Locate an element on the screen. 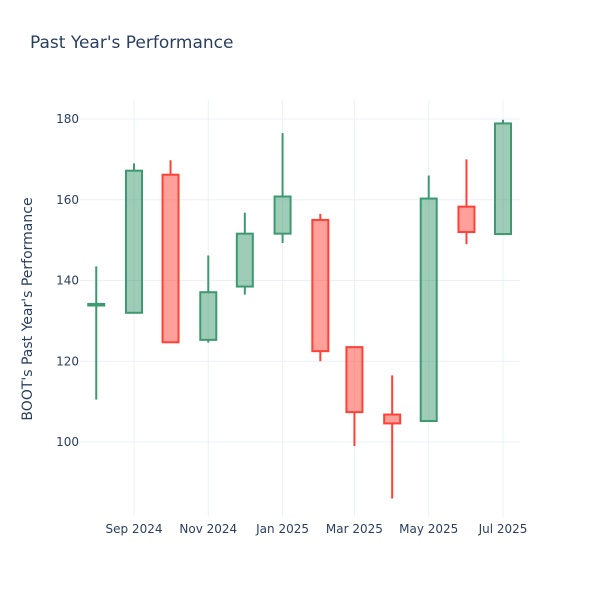 This screenshot has width=600, height=600. y-tick-label: 160 is located at coordinates (67, 200).